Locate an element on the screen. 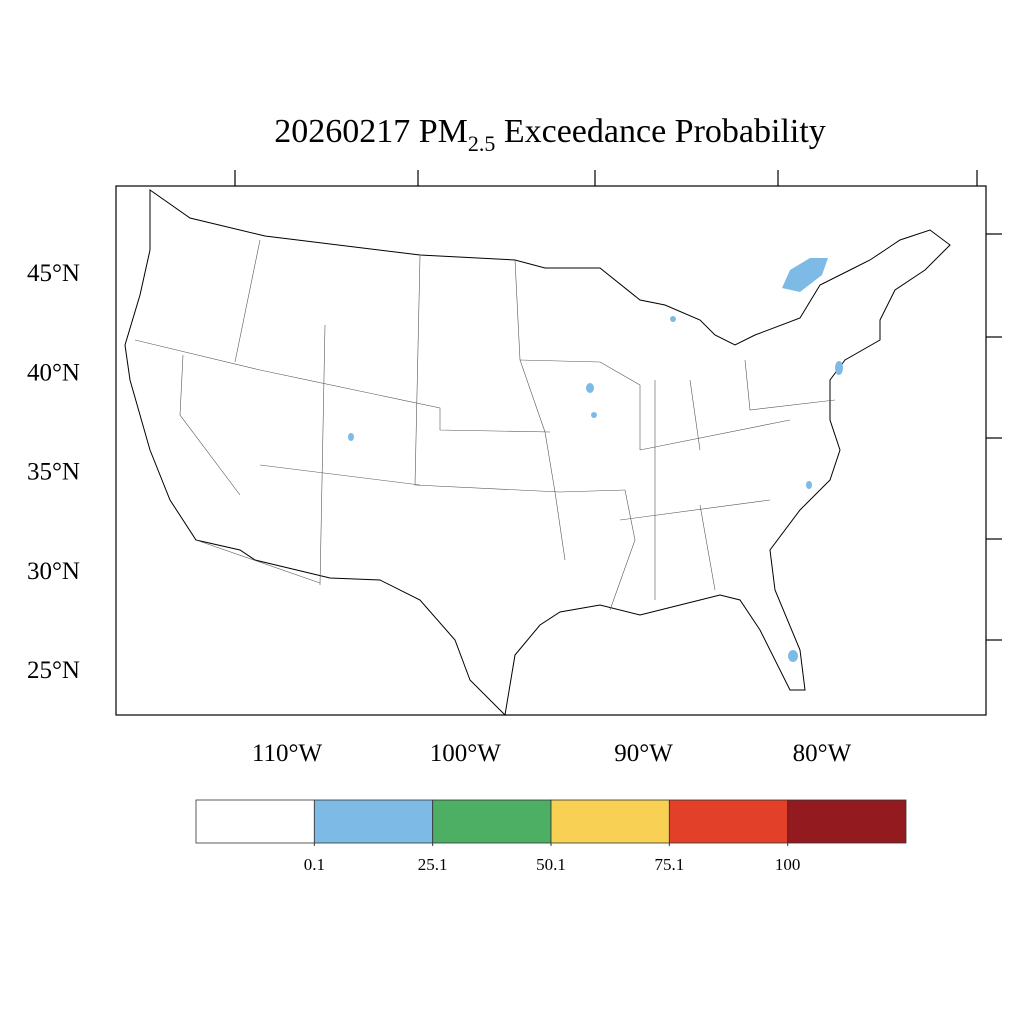 The height and width of the screenshot is (1024, 1024). title-date: 20260217 is located at coordinates (342, 131).